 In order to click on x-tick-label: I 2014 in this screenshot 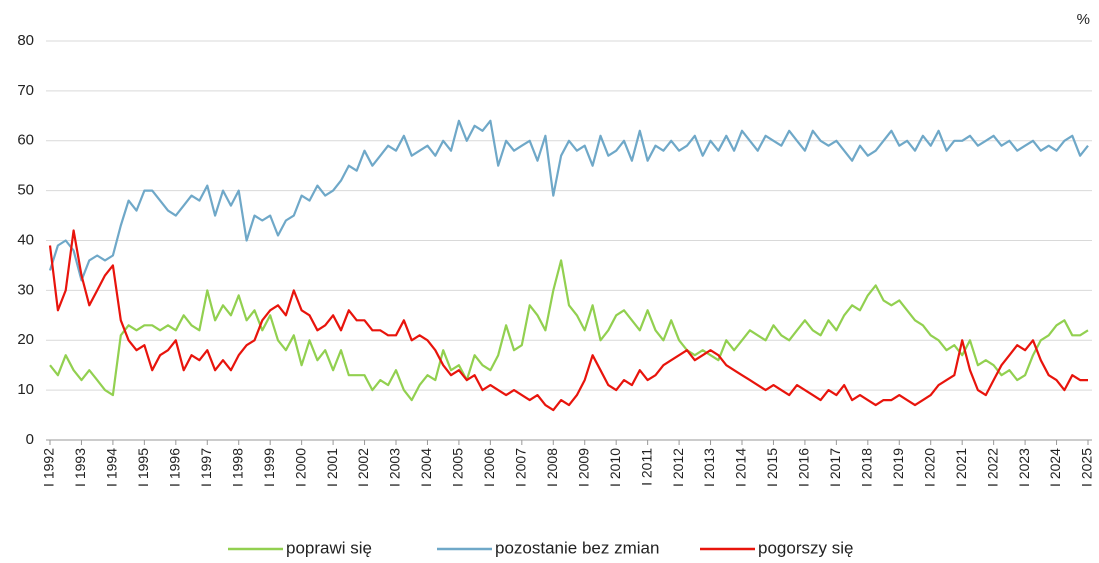, I will do `click(741, 467)`.